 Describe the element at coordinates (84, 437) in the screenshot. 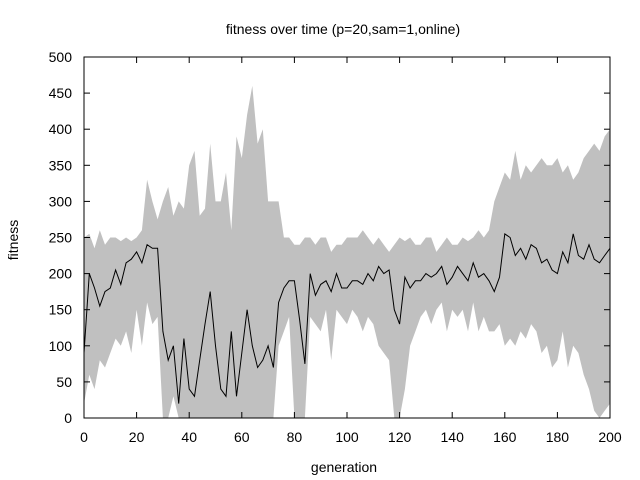

I see `x-tick-label: 0` at that location.